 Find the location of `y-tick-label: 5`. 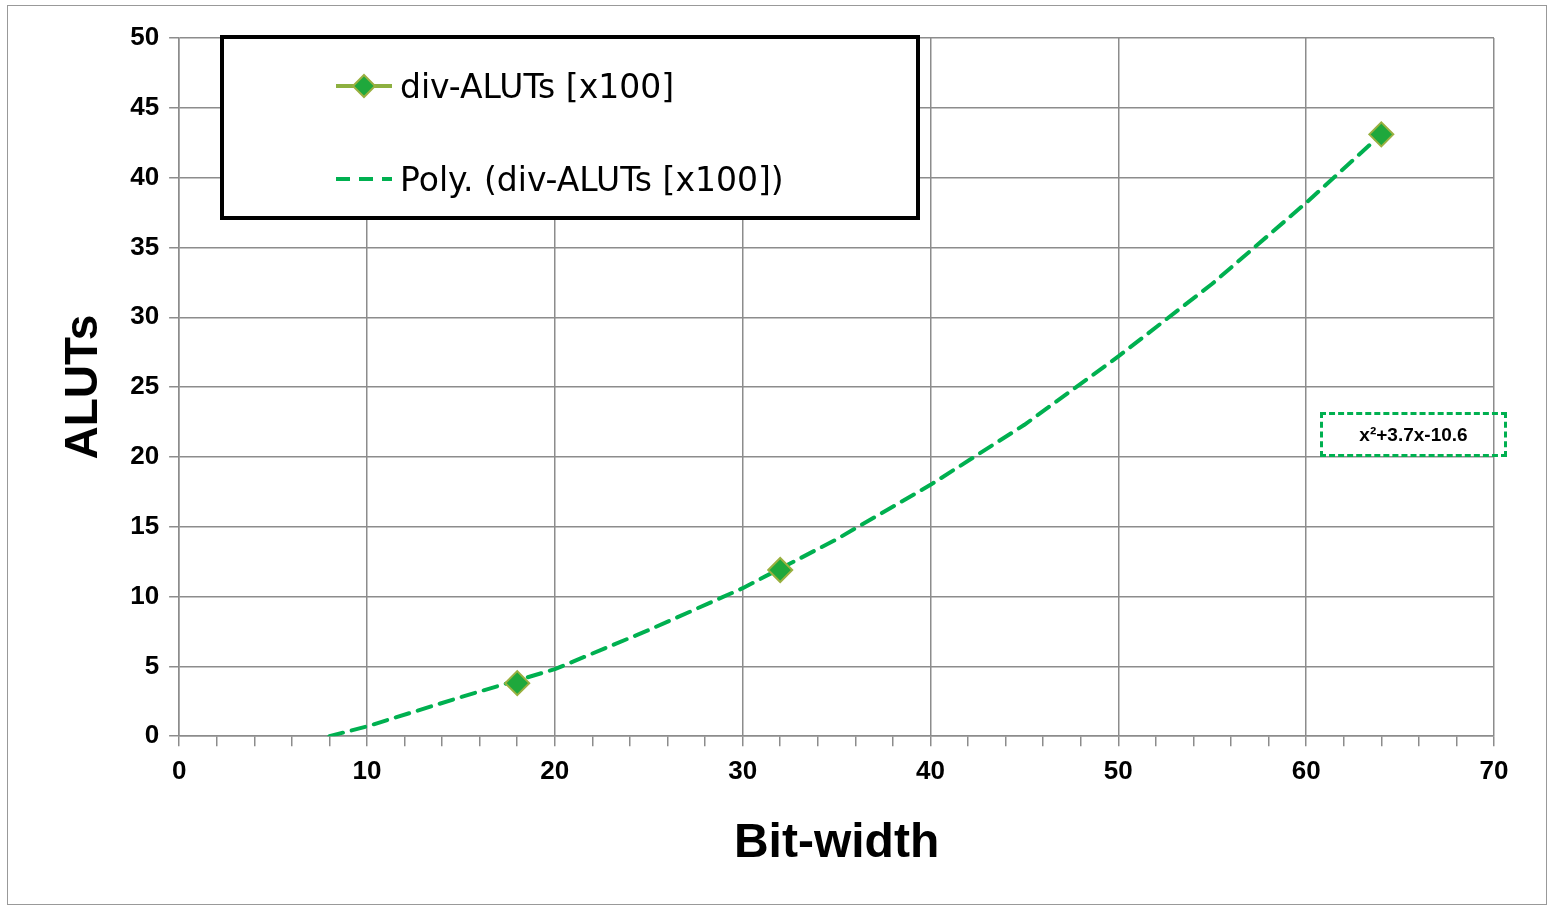

y-tick-label: 5 is located at coordinates (152, 664).